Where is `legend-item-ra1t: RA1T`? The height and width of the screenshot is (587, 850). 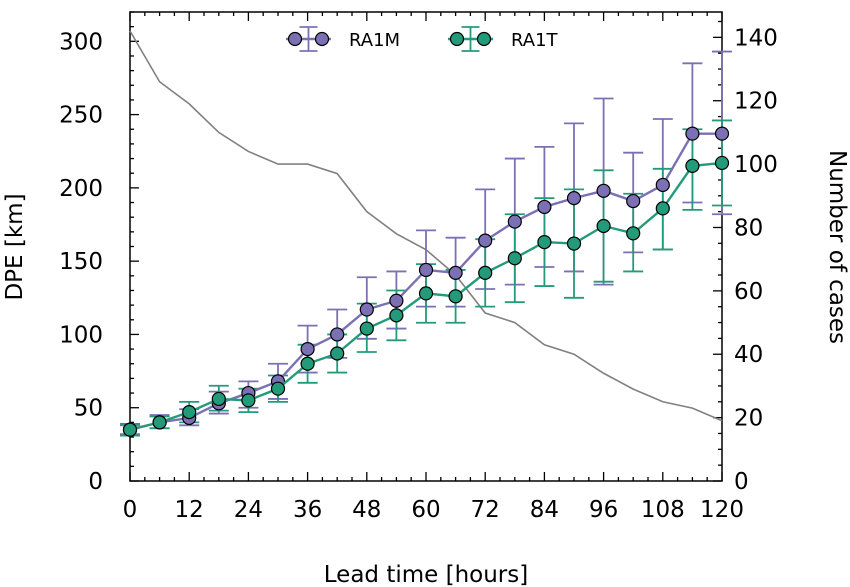
legend-item-ra1t: RA1T is located at coordinates (503, 39).